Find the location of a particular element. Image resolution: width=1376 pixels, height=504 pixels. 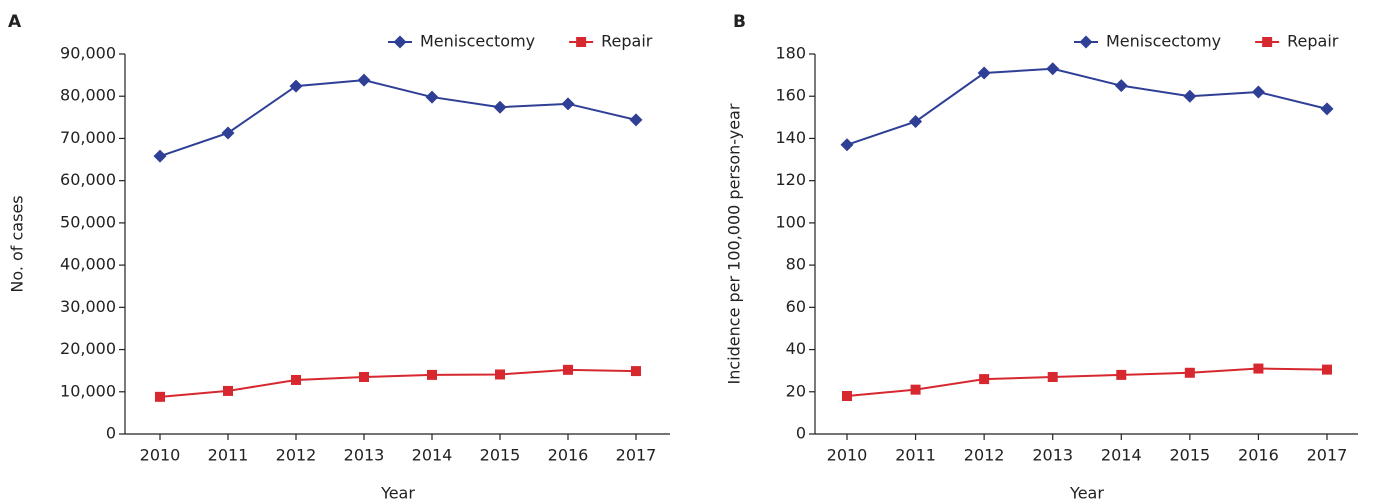

y-tick-label: 90,000 is located at coordinates (88, 53).